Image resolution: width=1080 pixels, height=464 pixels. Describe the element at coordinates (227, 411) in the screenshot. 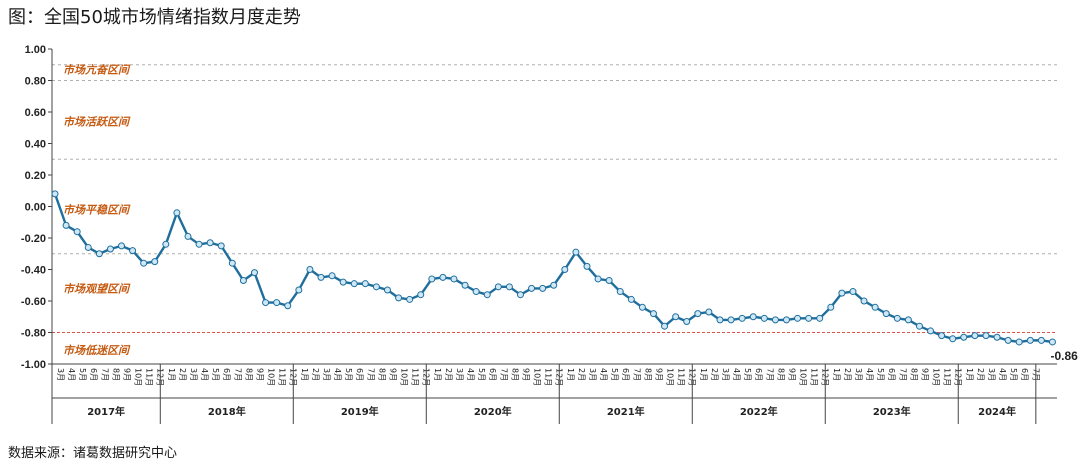

I see `year-label: 2018年` at that location.